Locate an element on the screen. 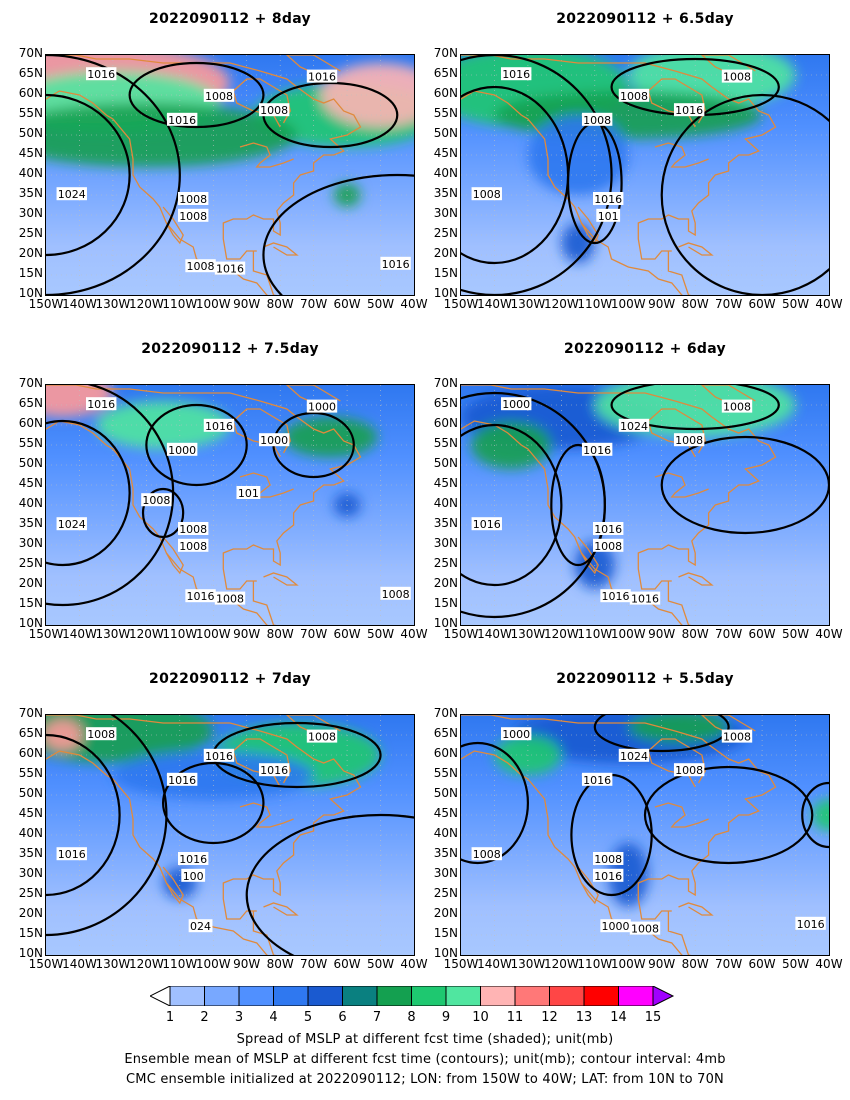 The image size is (850, 1100). colorbar-tick-label: 11 is located at coordinates (515, 1017).